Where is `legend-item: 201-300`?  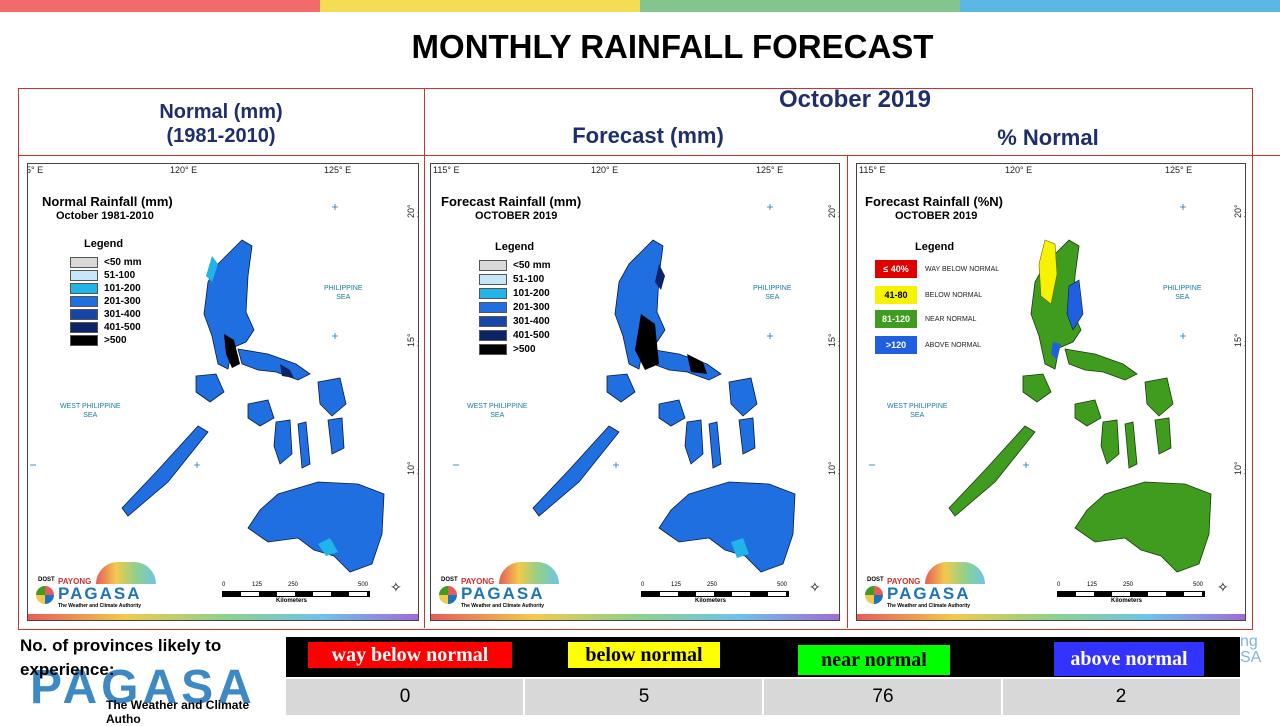
legend-item: 201-300 is located at coordinates (105, 301).